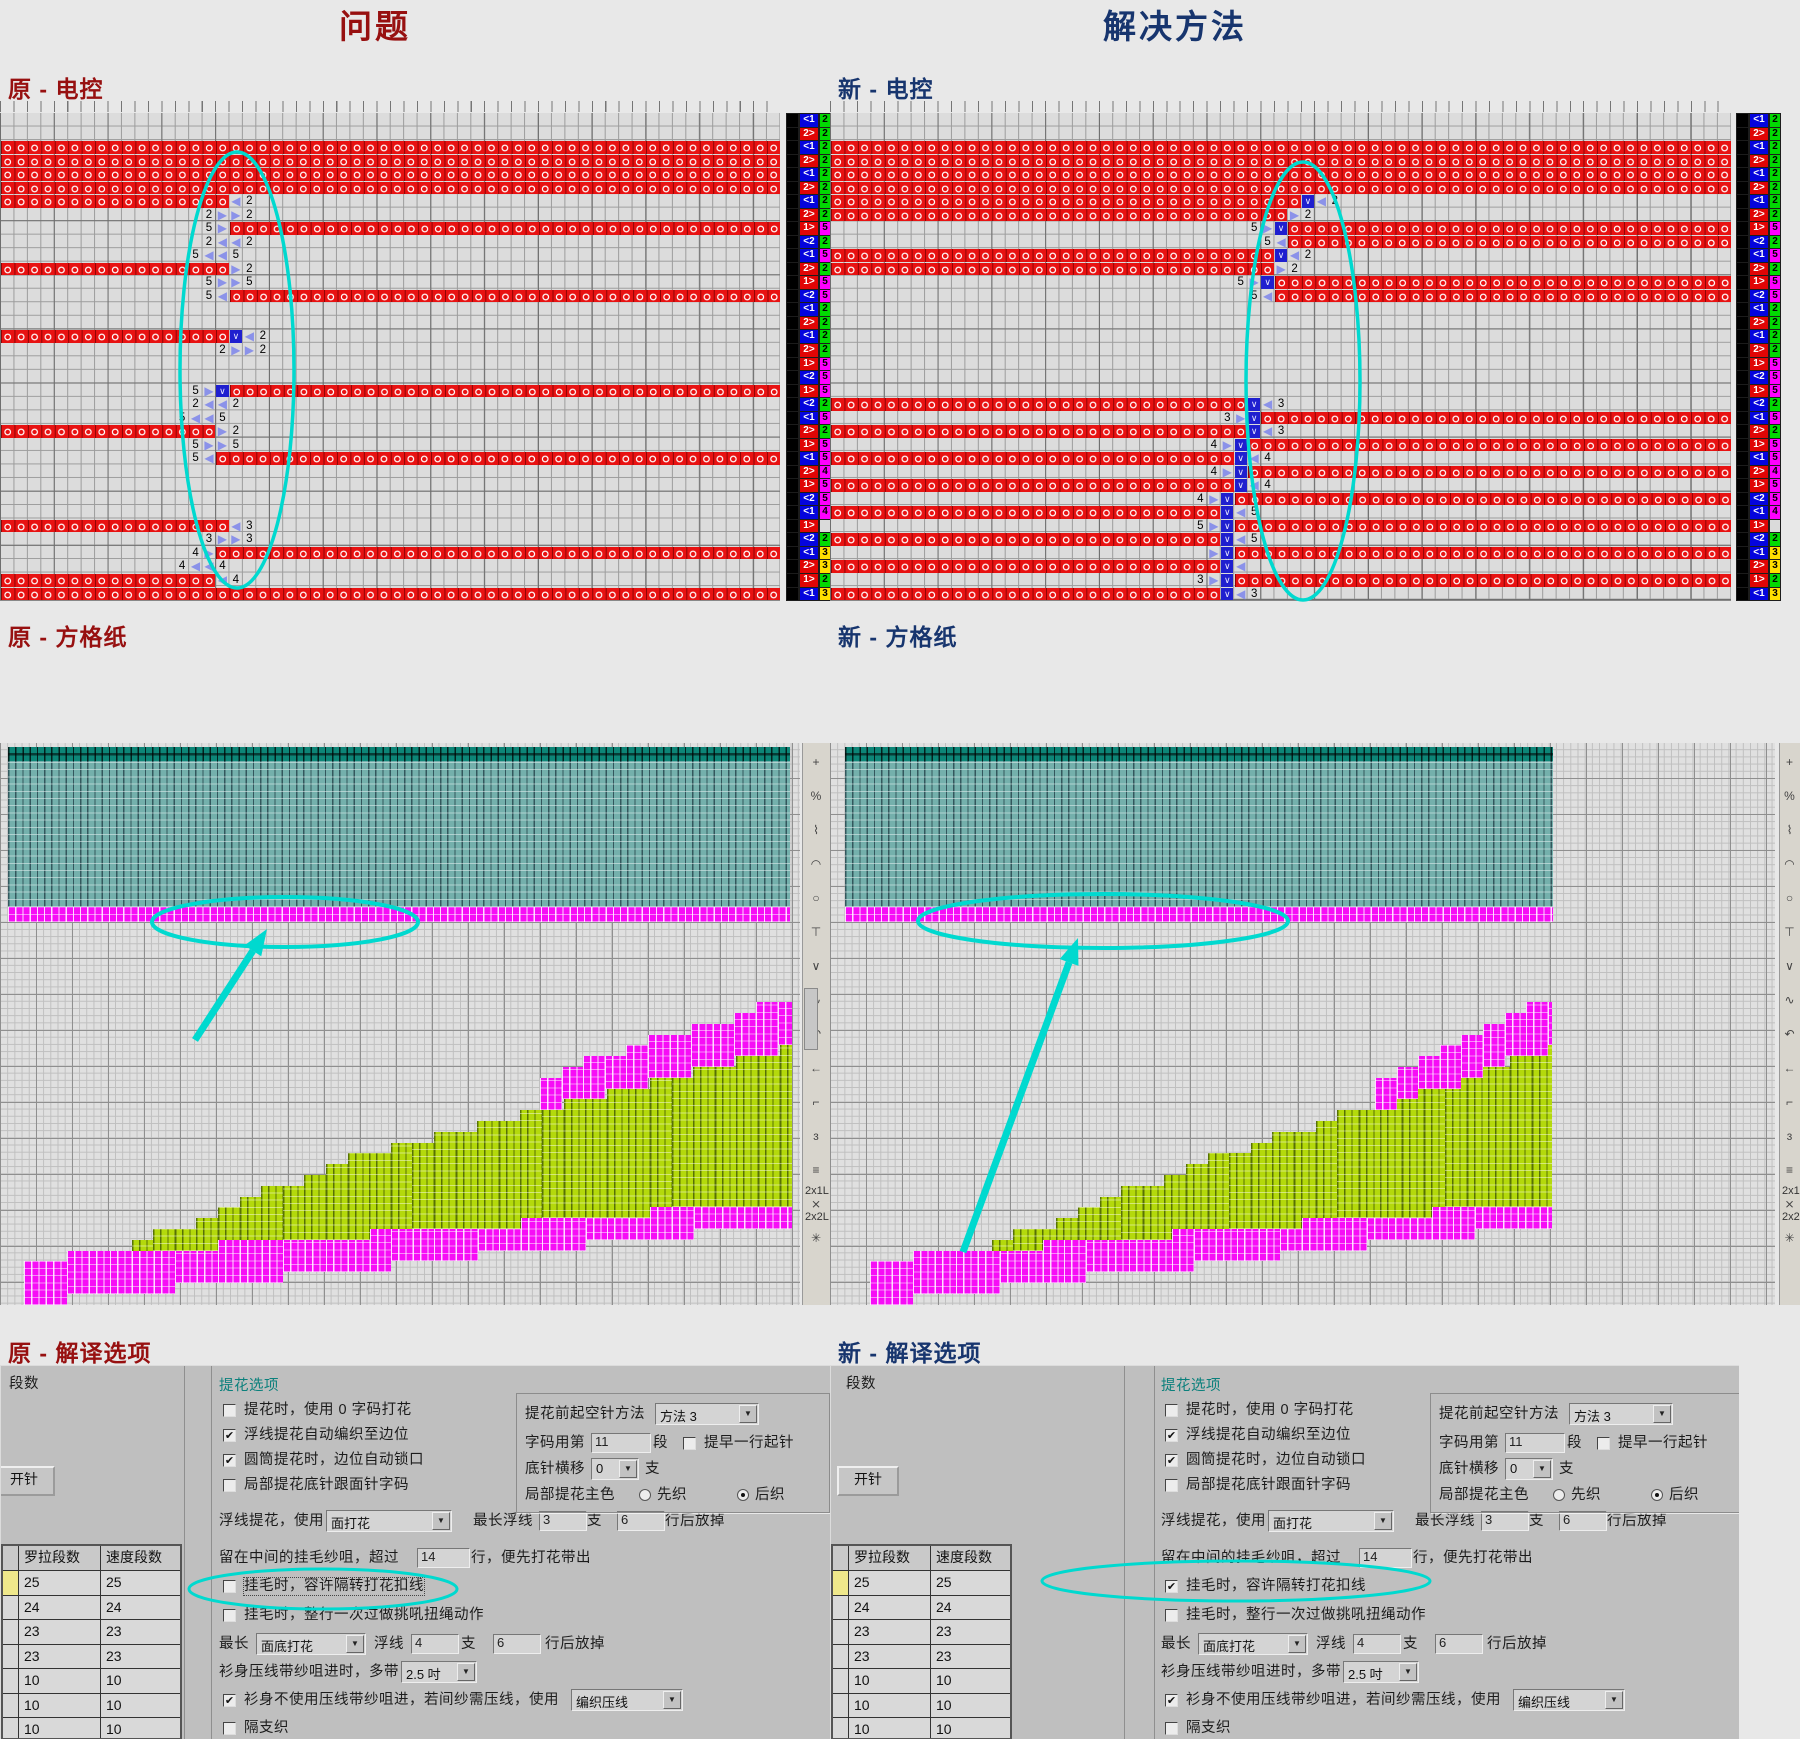 This screenshot has height=1739, width=1800. Describe the element at coordinates (792, 120) in the screenshot. I see `yarn-black-cell` at that location.